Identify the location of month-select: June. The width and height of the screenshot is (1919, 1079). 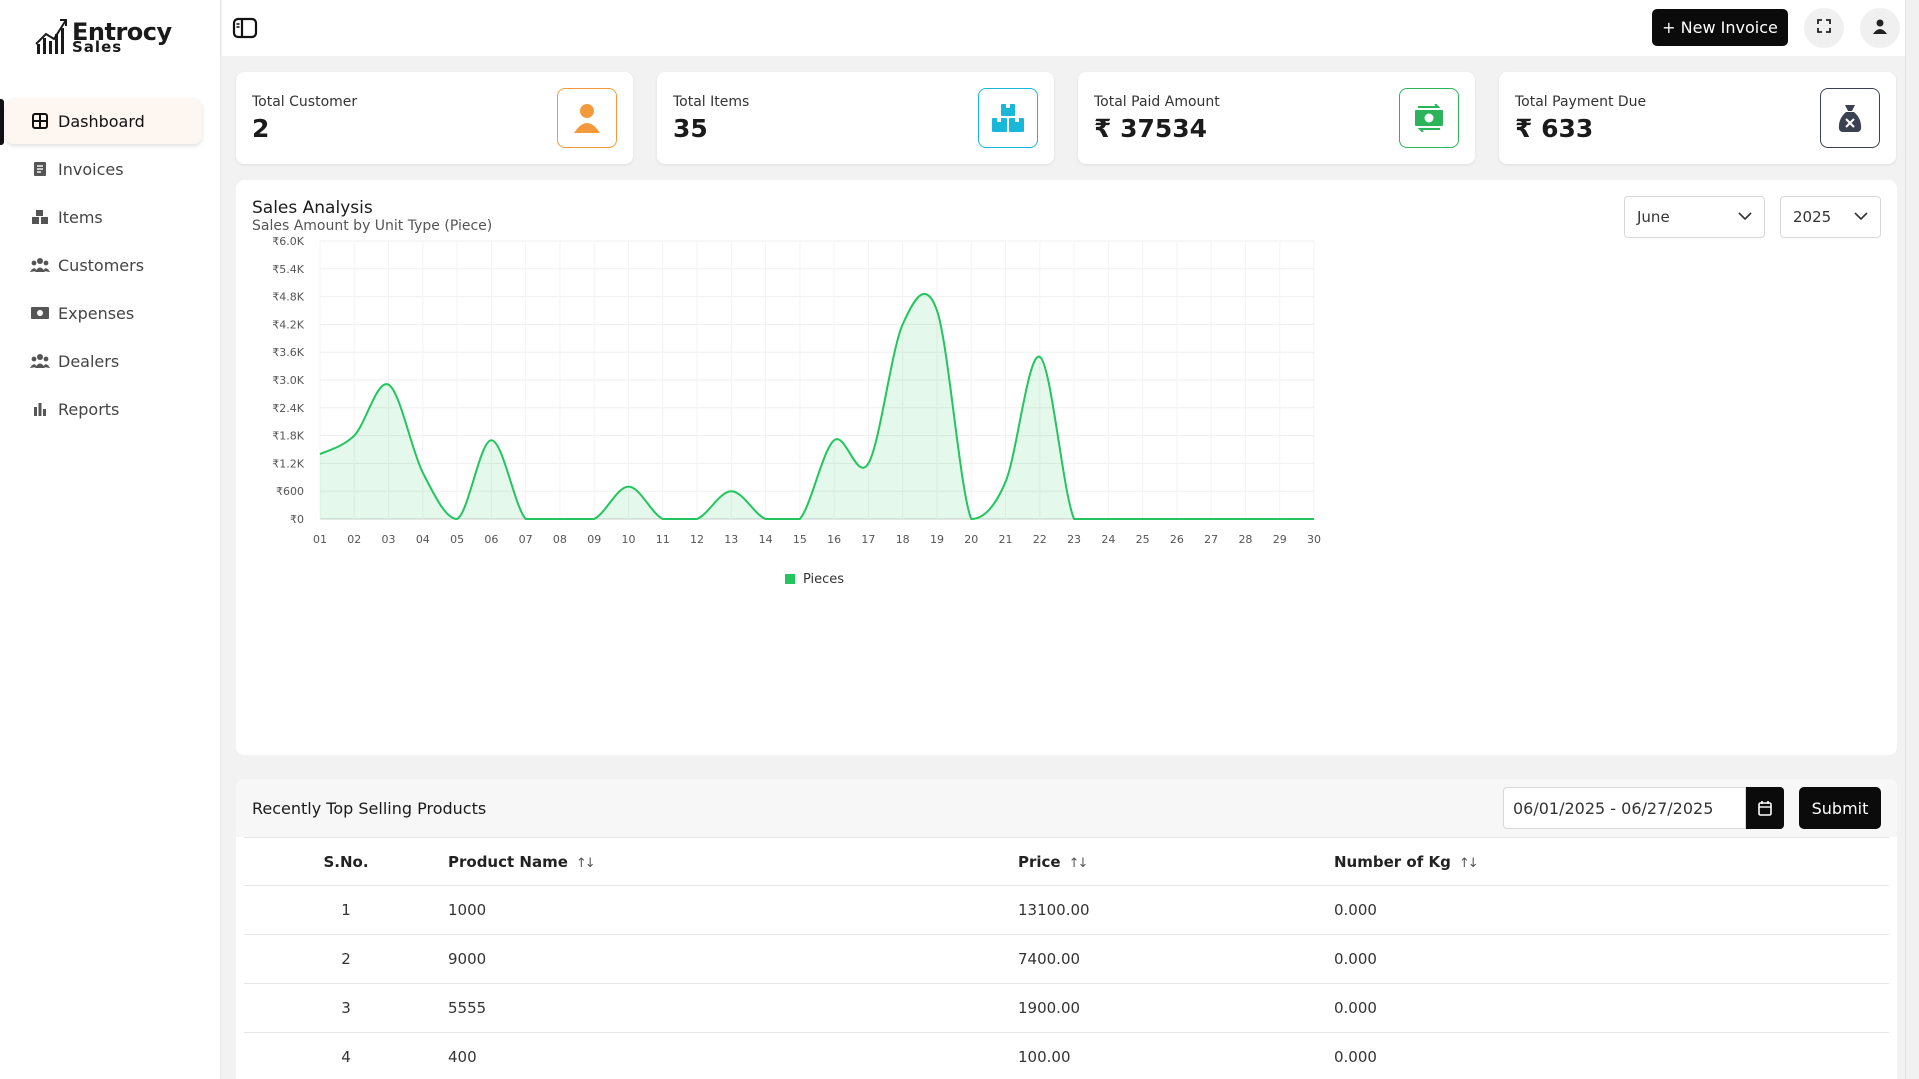
(1694, 217).